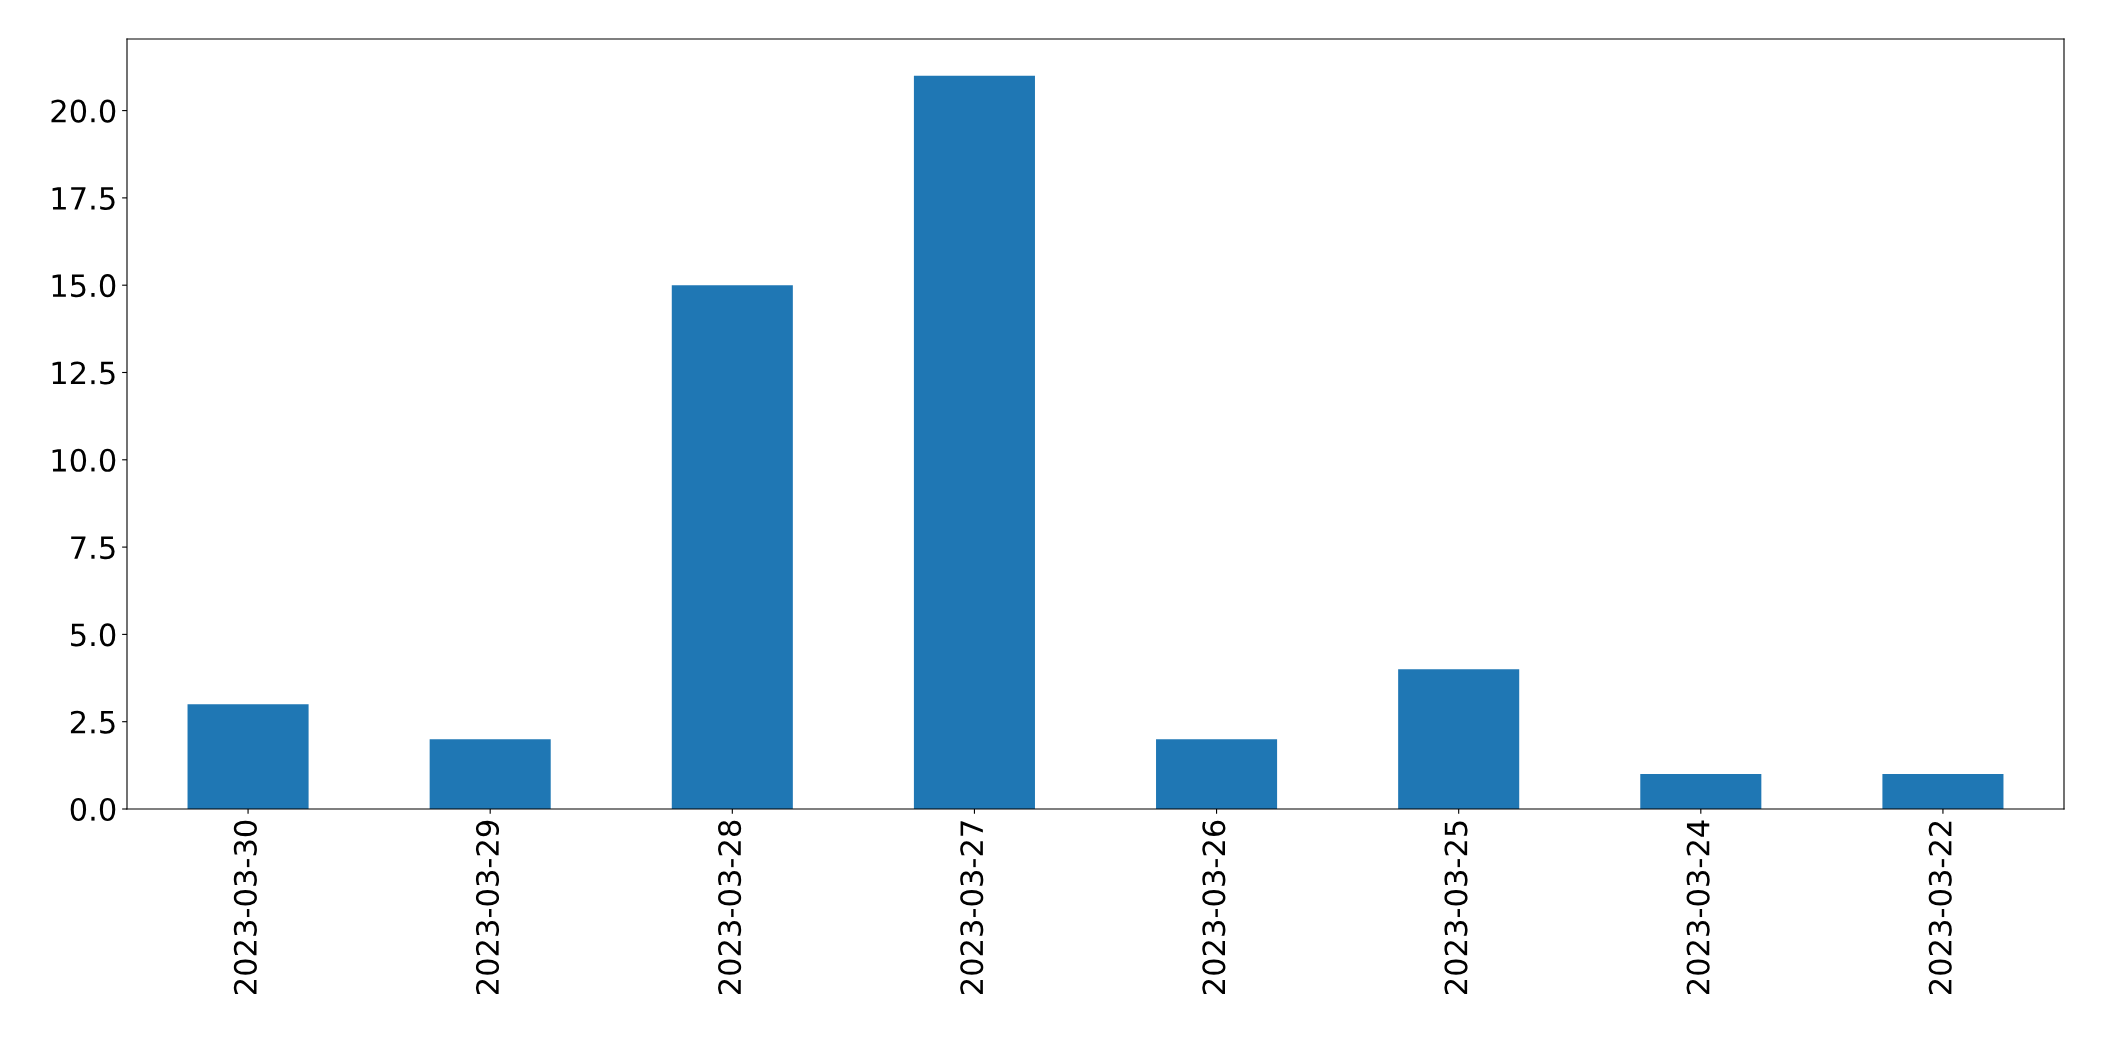 The image size is (2104, 1061). Describe the element at coordinates (487, 907) in the screenshot. I see `x-tick-label: 2023-03-29` at that location.